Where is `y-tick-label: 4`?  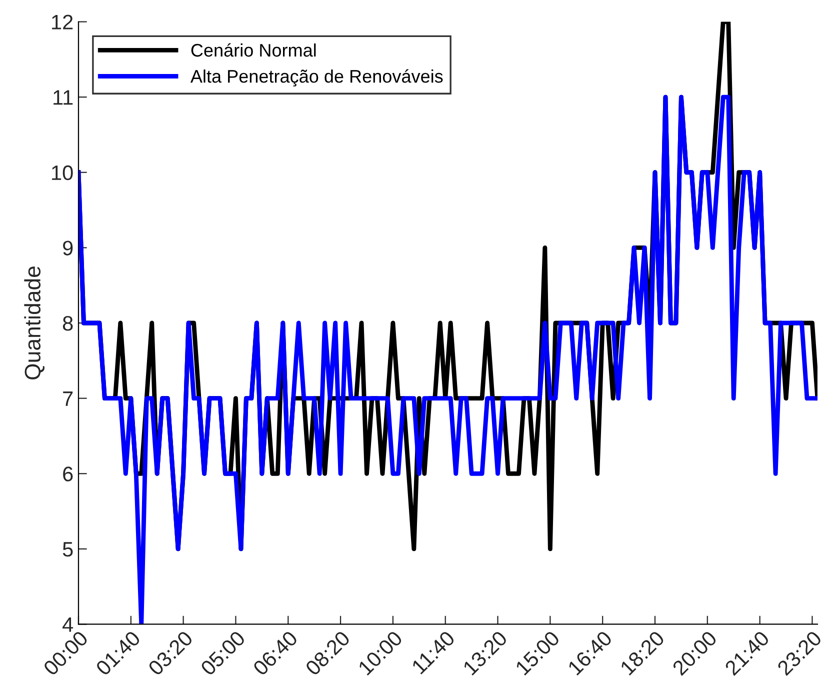
y-tick-label: 4 is located at coordinates (68, 624).